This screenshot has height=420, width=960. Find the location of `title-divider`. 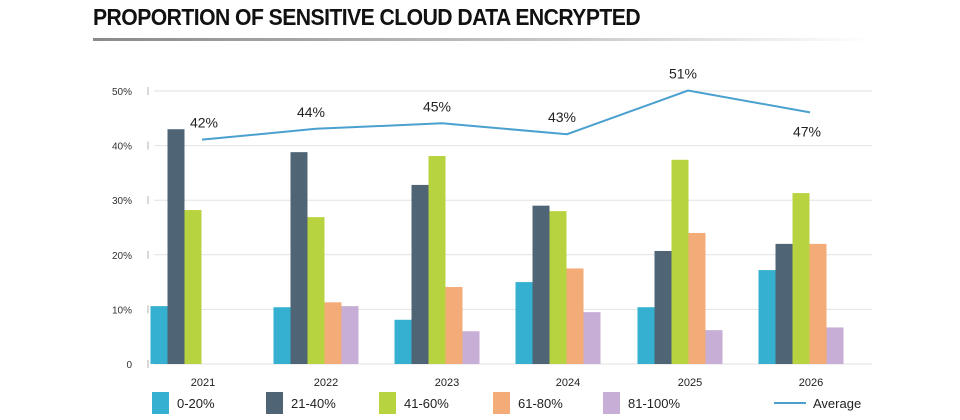

title-divider is located at coordinates (483, 39).